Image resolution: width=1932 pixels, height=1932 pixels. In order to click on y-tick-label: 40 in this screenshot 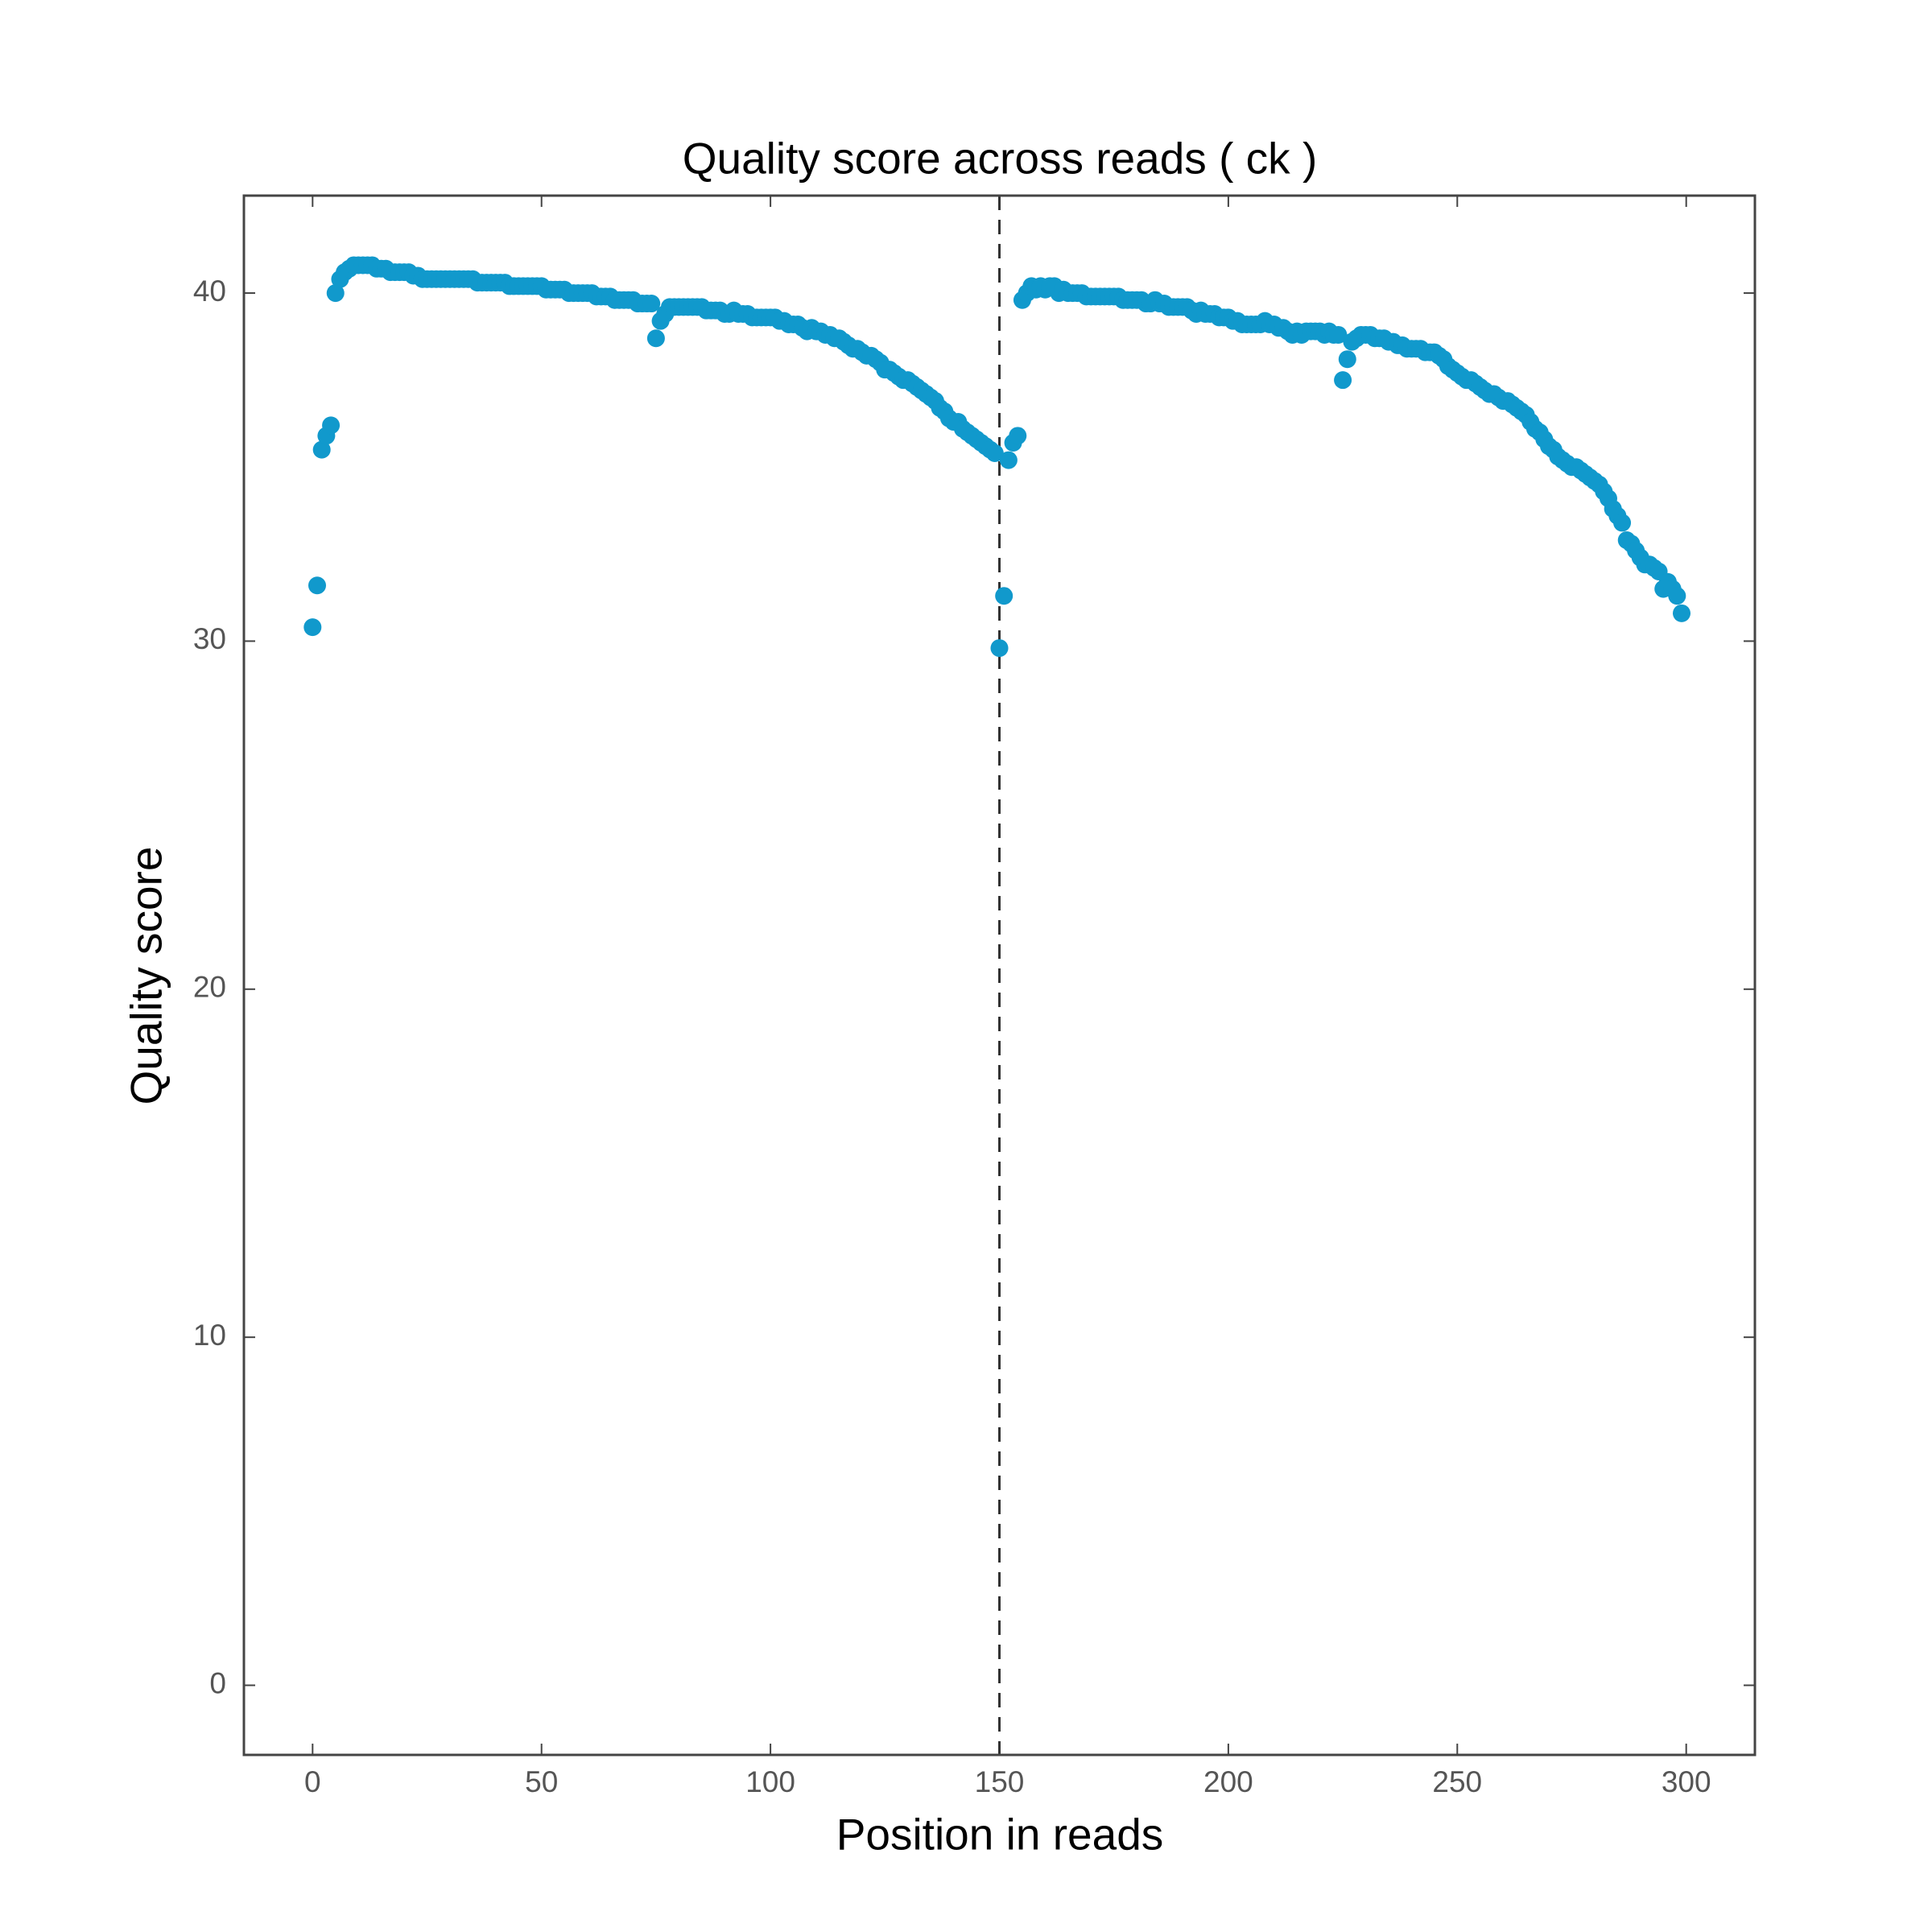, I will do `click(209, 291)`.